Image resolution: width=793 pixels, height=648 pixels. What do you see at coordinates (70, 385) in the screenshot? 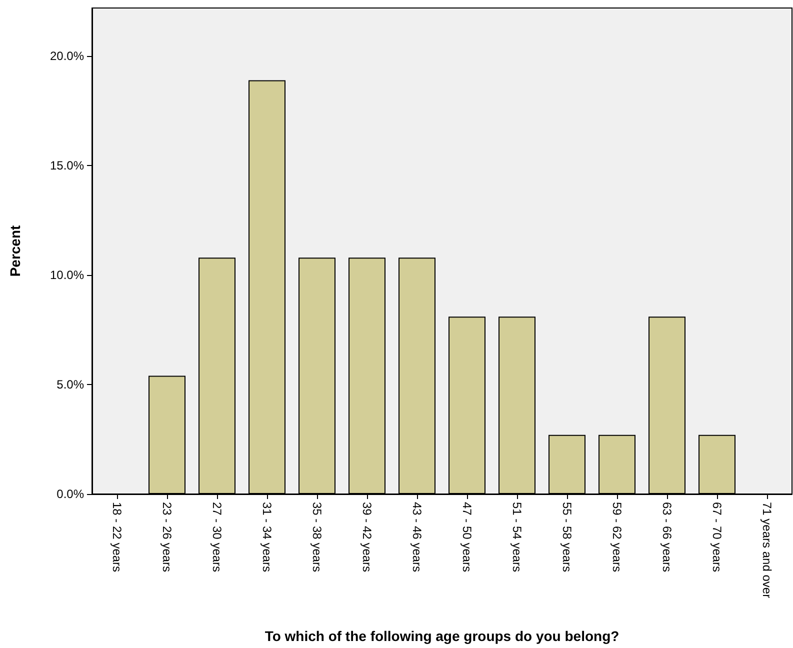
I see `y-tick-label: 5.0%` at bounding box center [70, 385].